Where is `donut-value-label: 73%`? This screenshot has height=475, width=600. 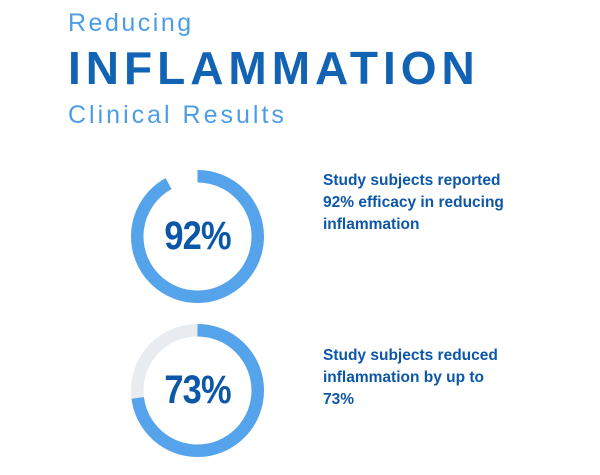 donut-value-label: 73% is located at coordinates (197, 390).